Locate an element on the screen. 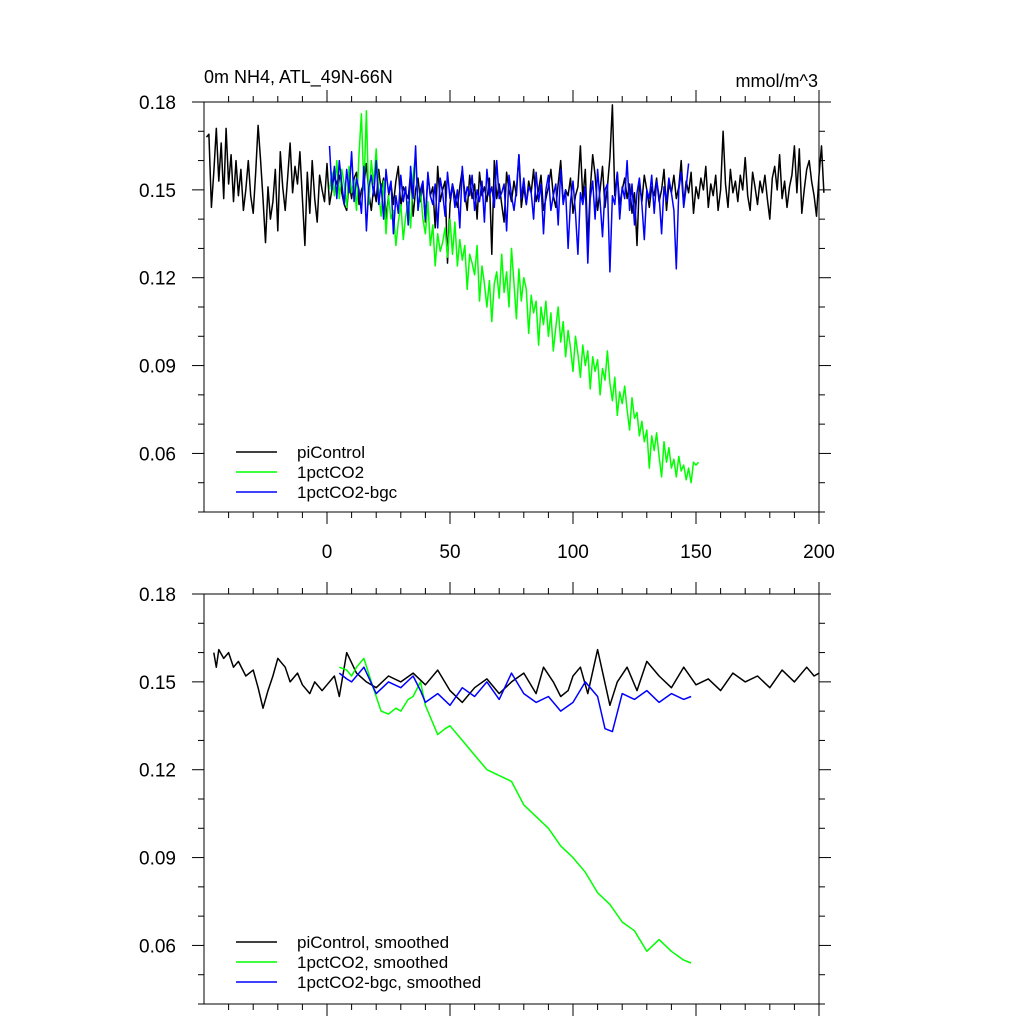 This screenshot has height=1024, width=1024. legend-label: 1pctCO2-bgc, smoothed is located at coordinates (389, 982).